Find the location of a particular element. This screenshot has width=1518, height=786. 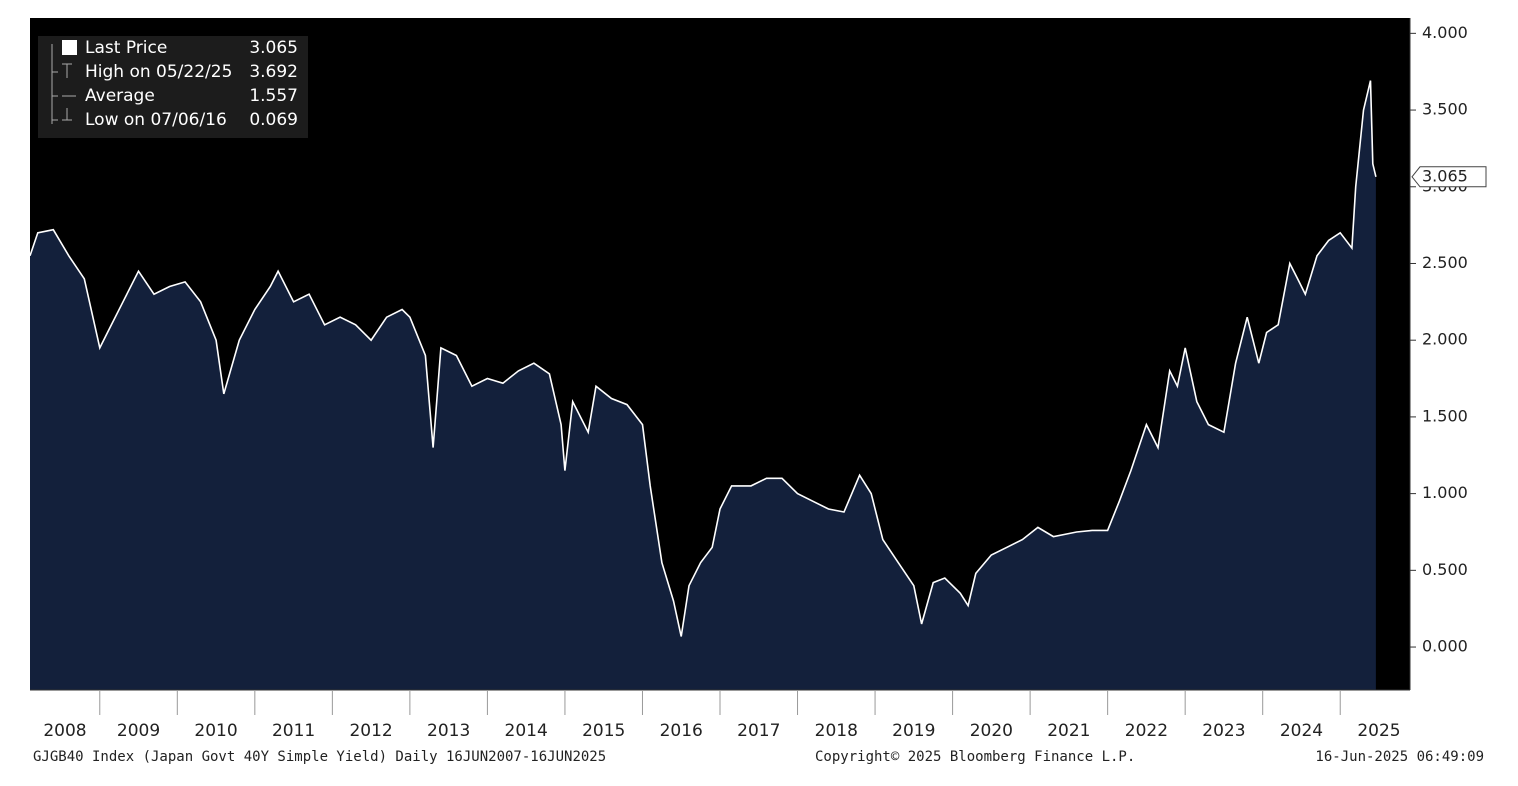

x-tick-label: 2024 is located at coordinates (1301, 731).